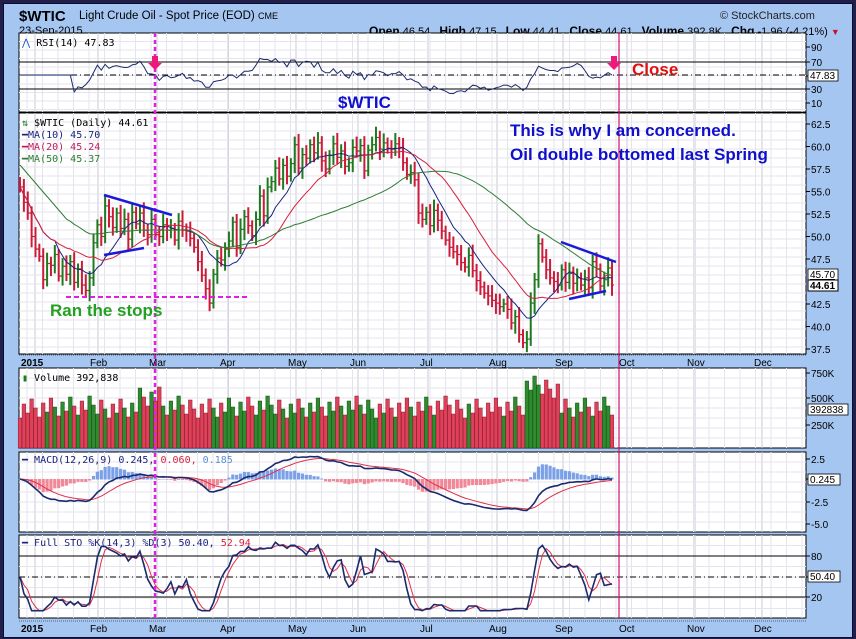 This screenshot has height=639, width=856. Describe the element at coordinates (821, 350) in the screenshot. I see `y-axis-label: 37.5` at that location.